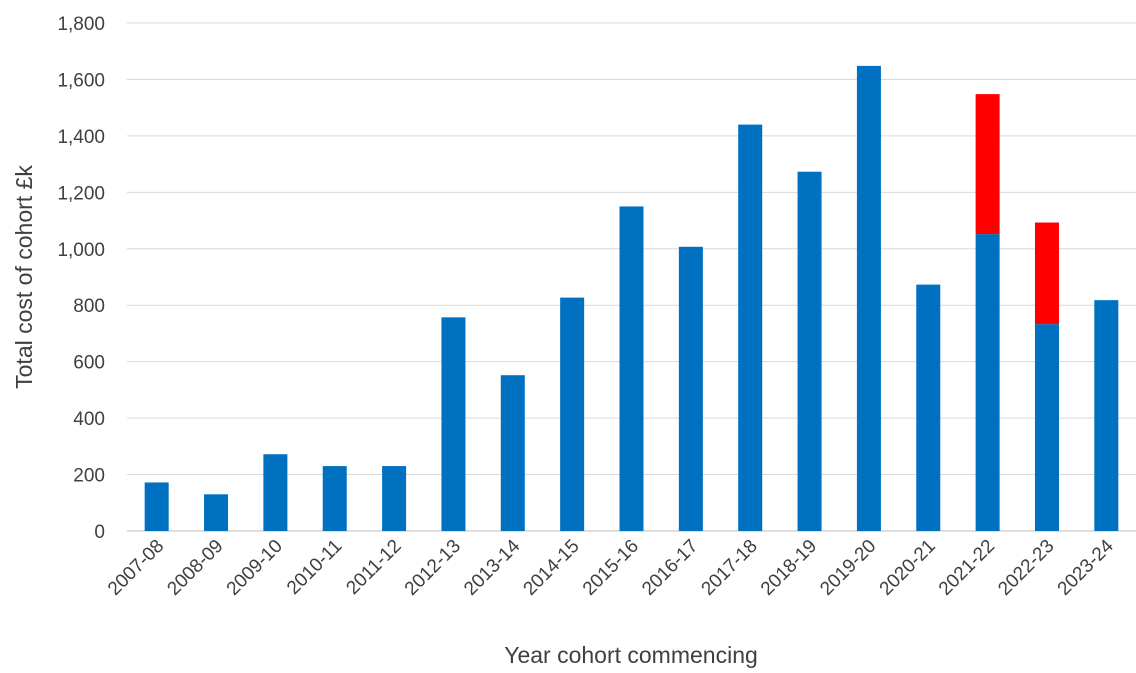  Describe the element at coordinates (89, 476) in the screenshot. I see `y-tick-label: 200` at that location.